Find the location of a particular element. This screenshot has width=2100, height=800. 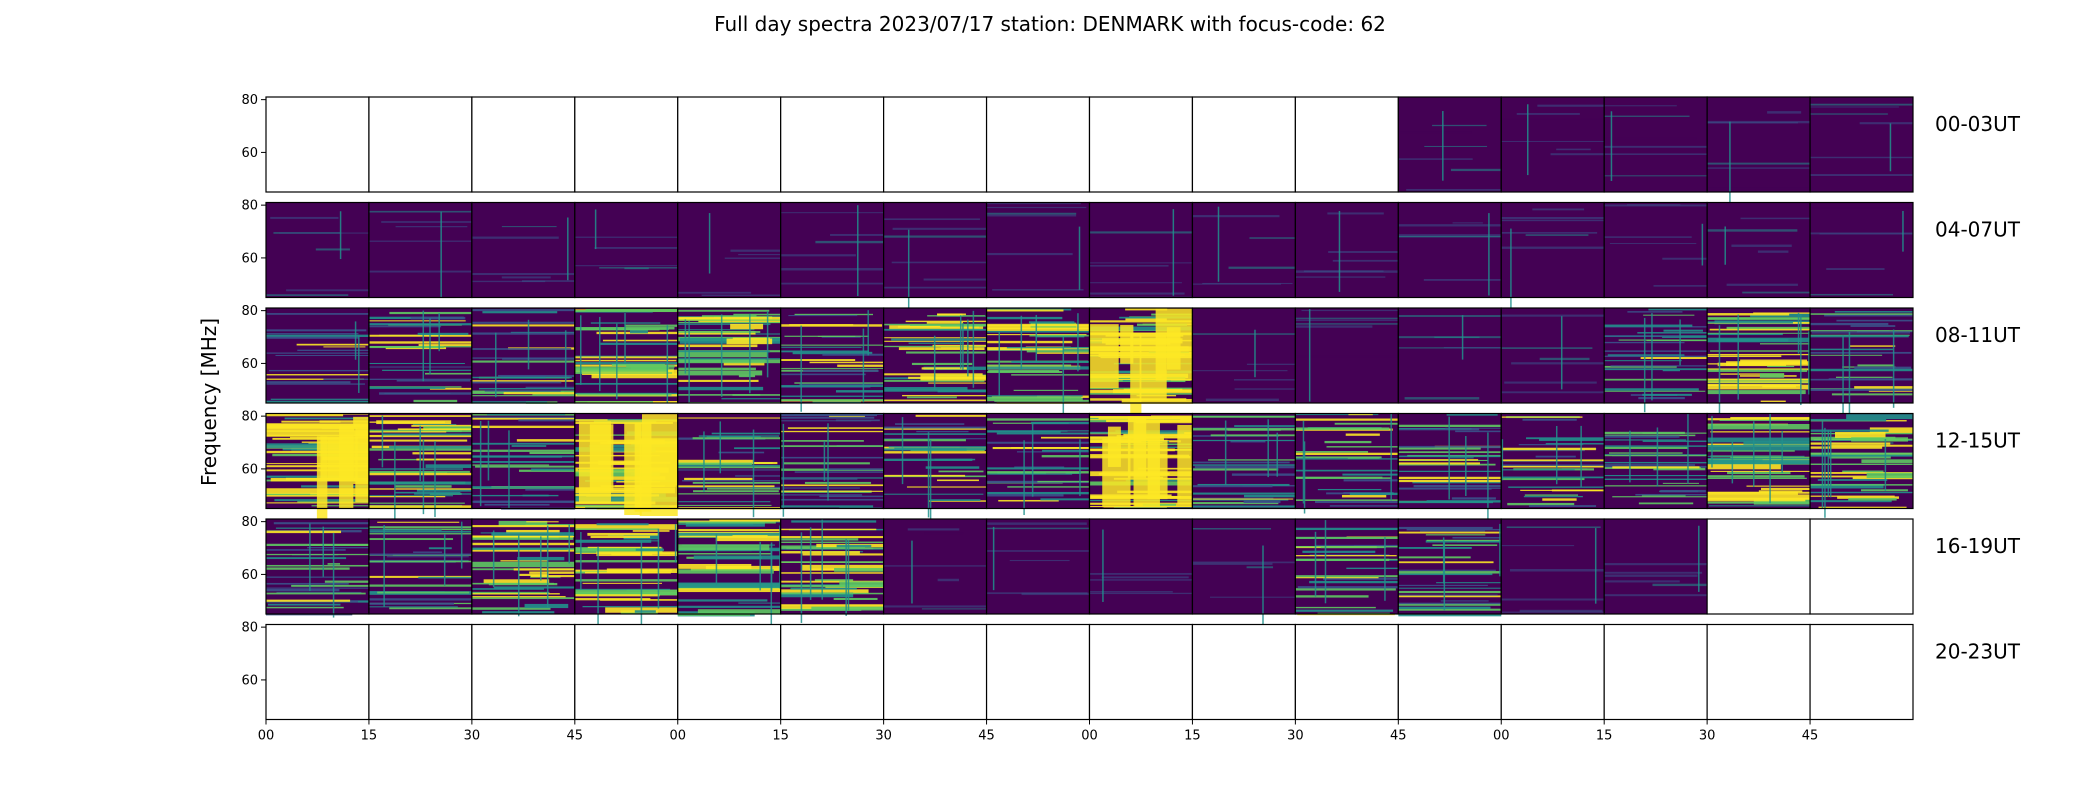

spectrum-empty is located at coordinates (729, 144).